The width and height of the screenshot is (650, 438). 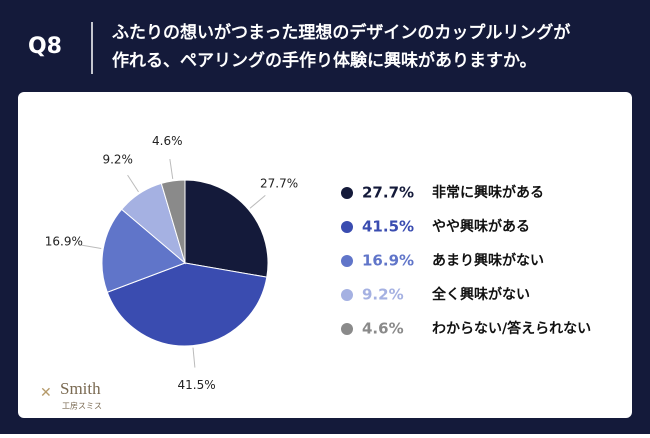 What do you see at coordinates (383, 329) in the screenshot?
I see `legend-value: 4.6%` at bounding box center [383, 329].